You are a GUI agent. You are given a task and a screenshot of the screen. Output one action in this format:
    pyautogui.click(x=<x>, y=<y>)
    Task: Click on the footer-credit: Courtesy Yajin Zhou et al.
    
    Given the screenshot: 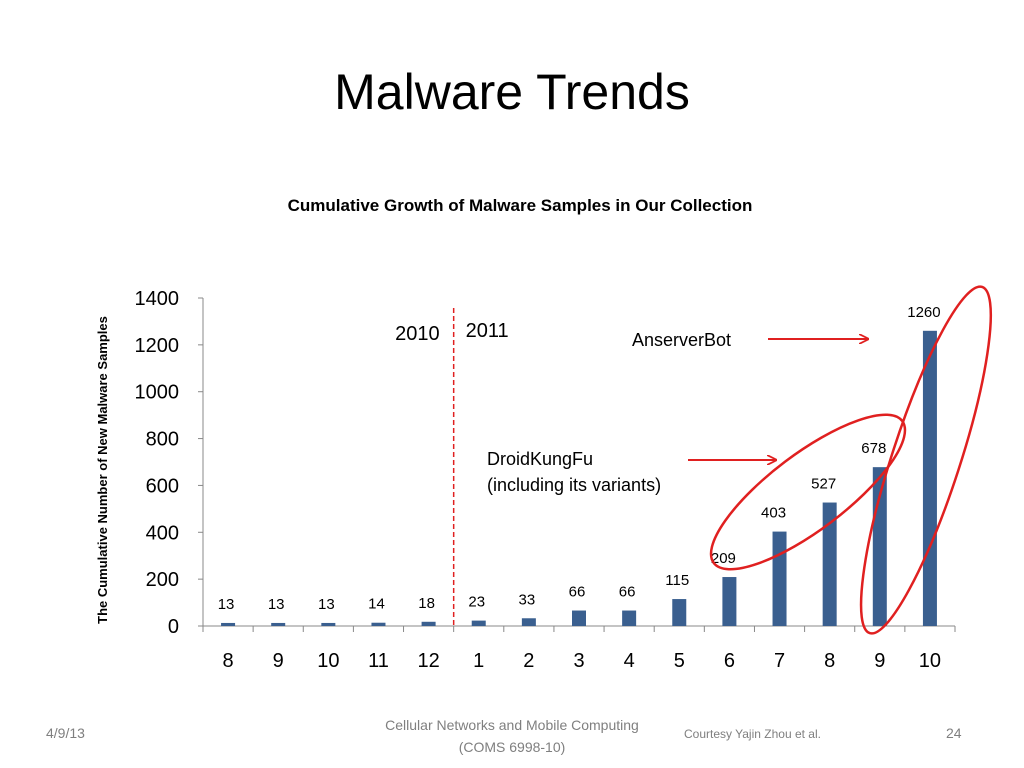 What is the action you would take?
    pyautogui.click(x=752, y=734)
    